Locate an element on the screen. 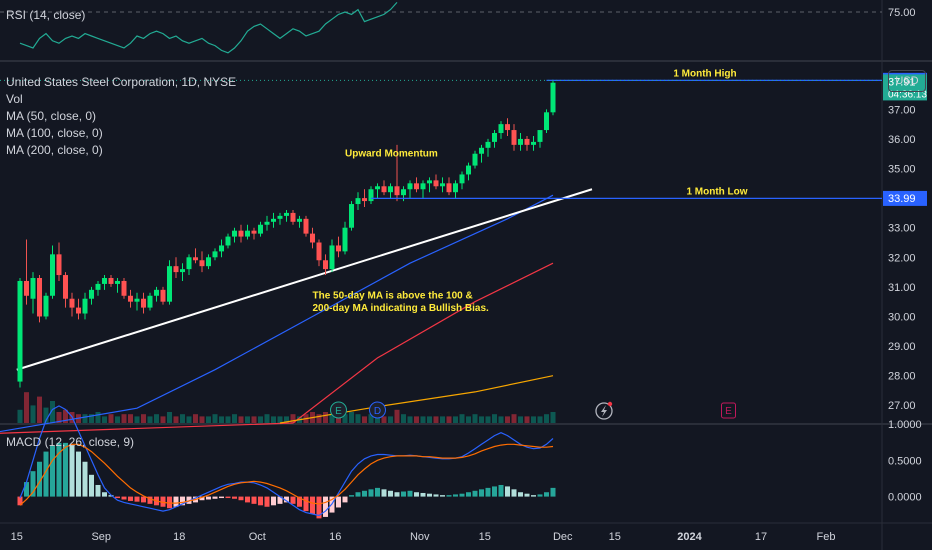 This screenshot has height=550, width=932. price-tick-label: 28.00 is located at coordinates (902, 377).